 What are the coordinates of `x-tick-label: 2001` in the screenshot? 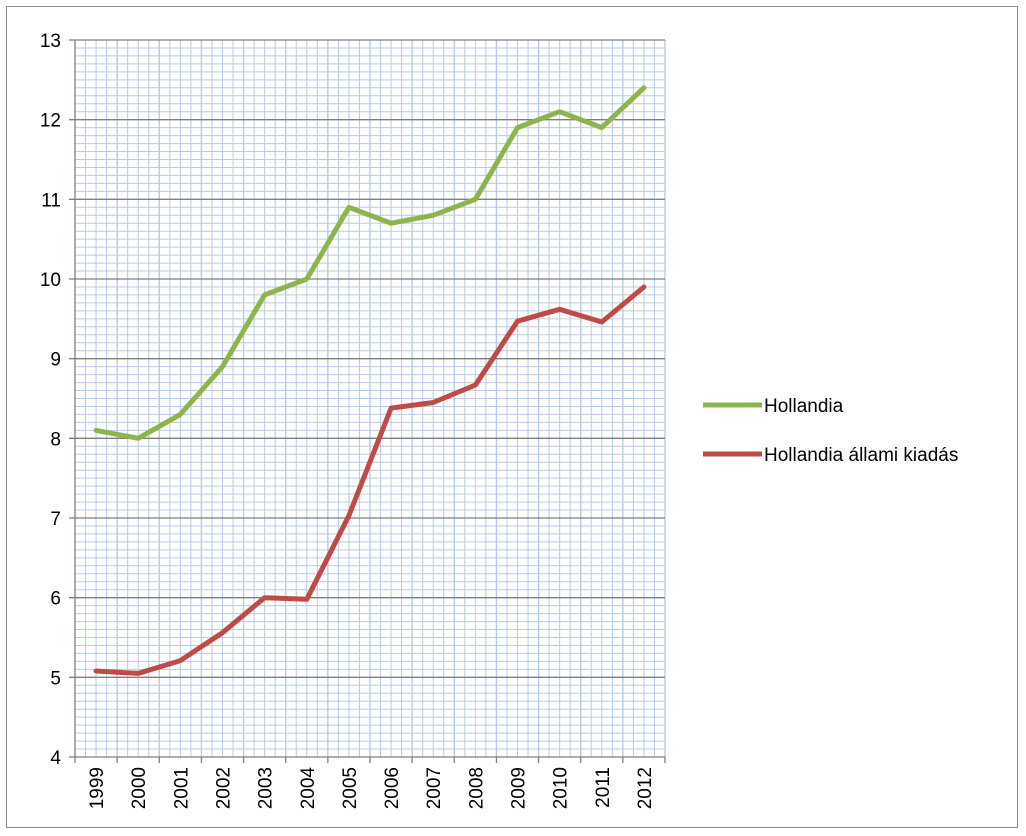 It's located at (181, 788).